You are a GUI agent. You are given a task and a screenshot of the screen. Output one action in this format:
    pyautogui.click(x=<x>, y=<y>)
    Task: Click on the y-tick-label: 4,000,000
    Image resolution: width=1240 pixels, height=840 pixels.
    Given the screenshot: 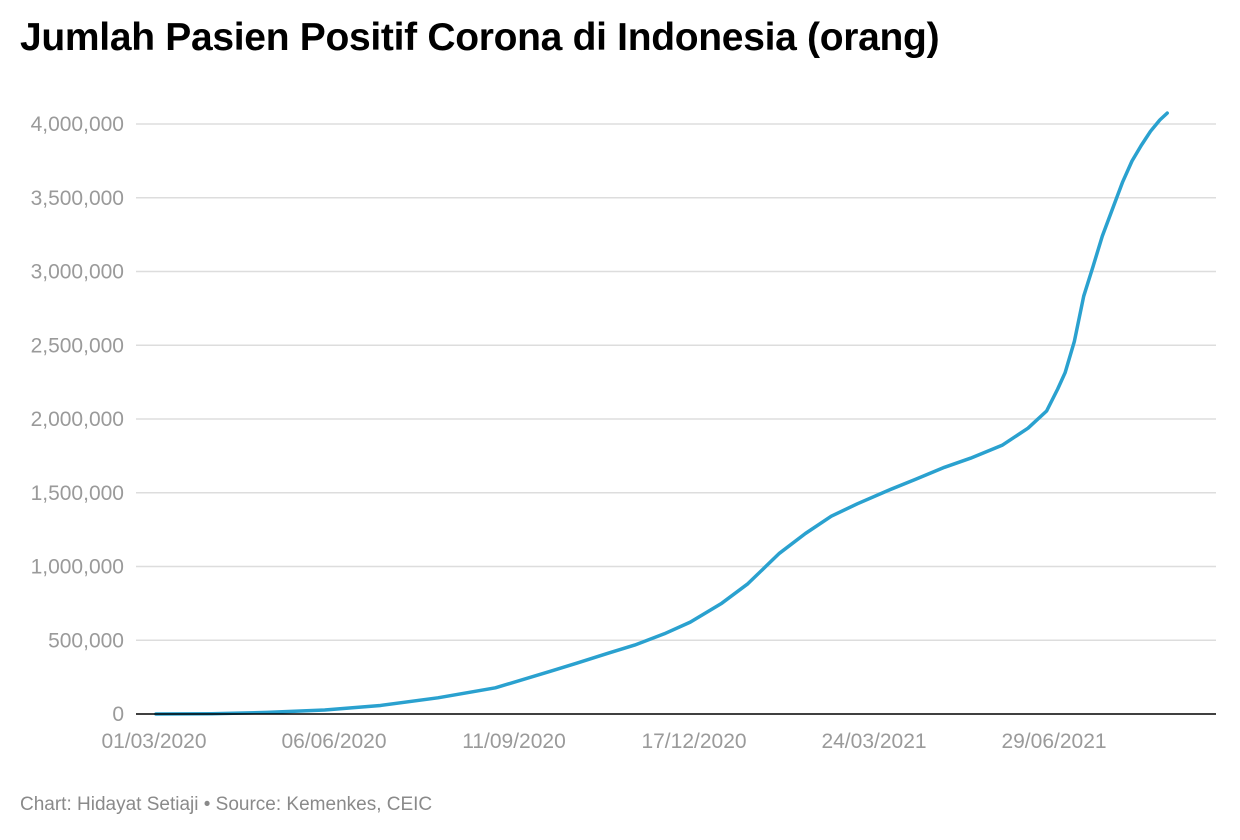 What is the action you would take?
    pyautogui.click(x=77, y=124)
    